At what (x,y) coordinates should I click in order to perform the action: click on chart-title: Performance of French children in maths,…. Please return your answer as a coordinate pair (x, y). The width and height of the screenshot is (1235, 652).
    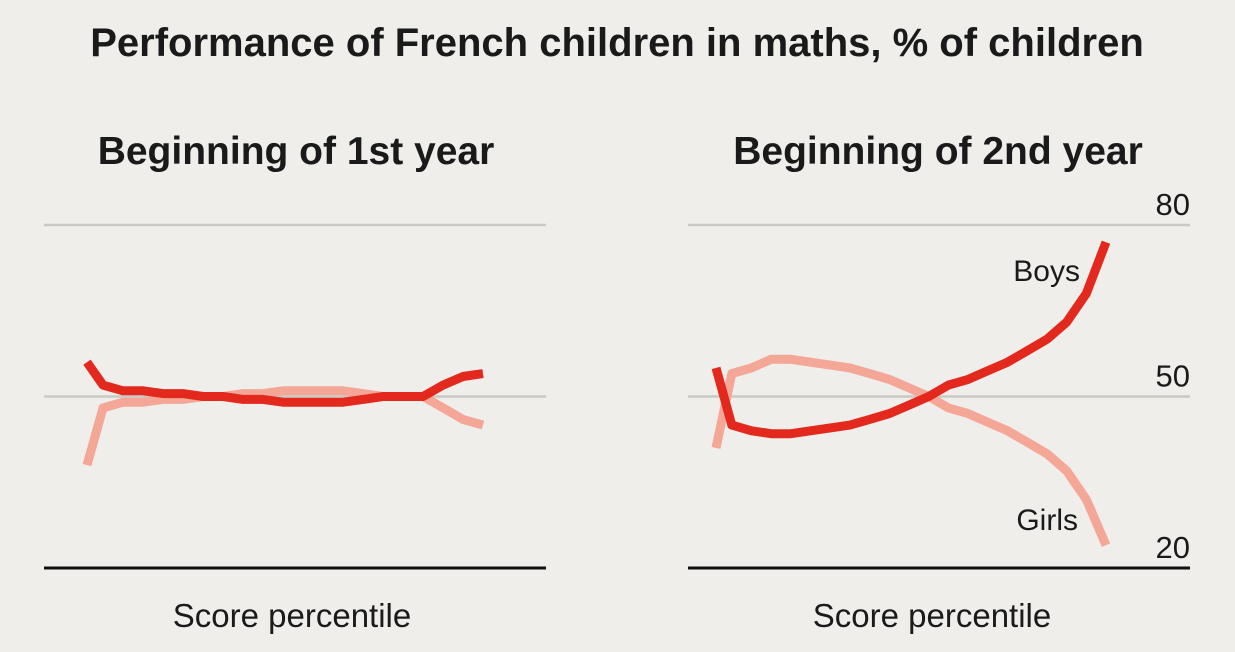
    Looking at the image, I should click on (617, 43).